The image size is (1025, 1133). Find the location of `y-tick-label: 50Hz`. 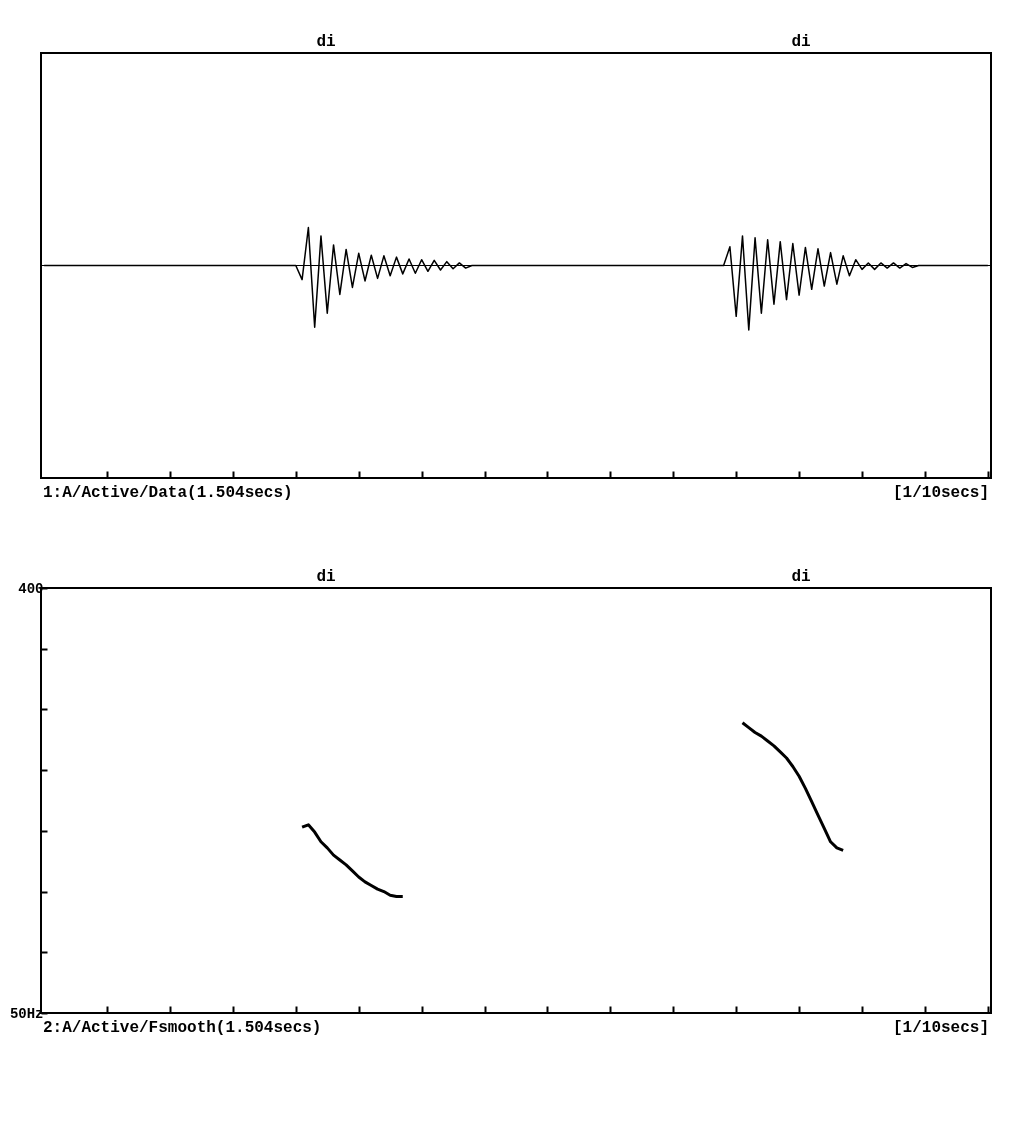

y-tick-label: 50Hz is located at coordinates (26, 1013).